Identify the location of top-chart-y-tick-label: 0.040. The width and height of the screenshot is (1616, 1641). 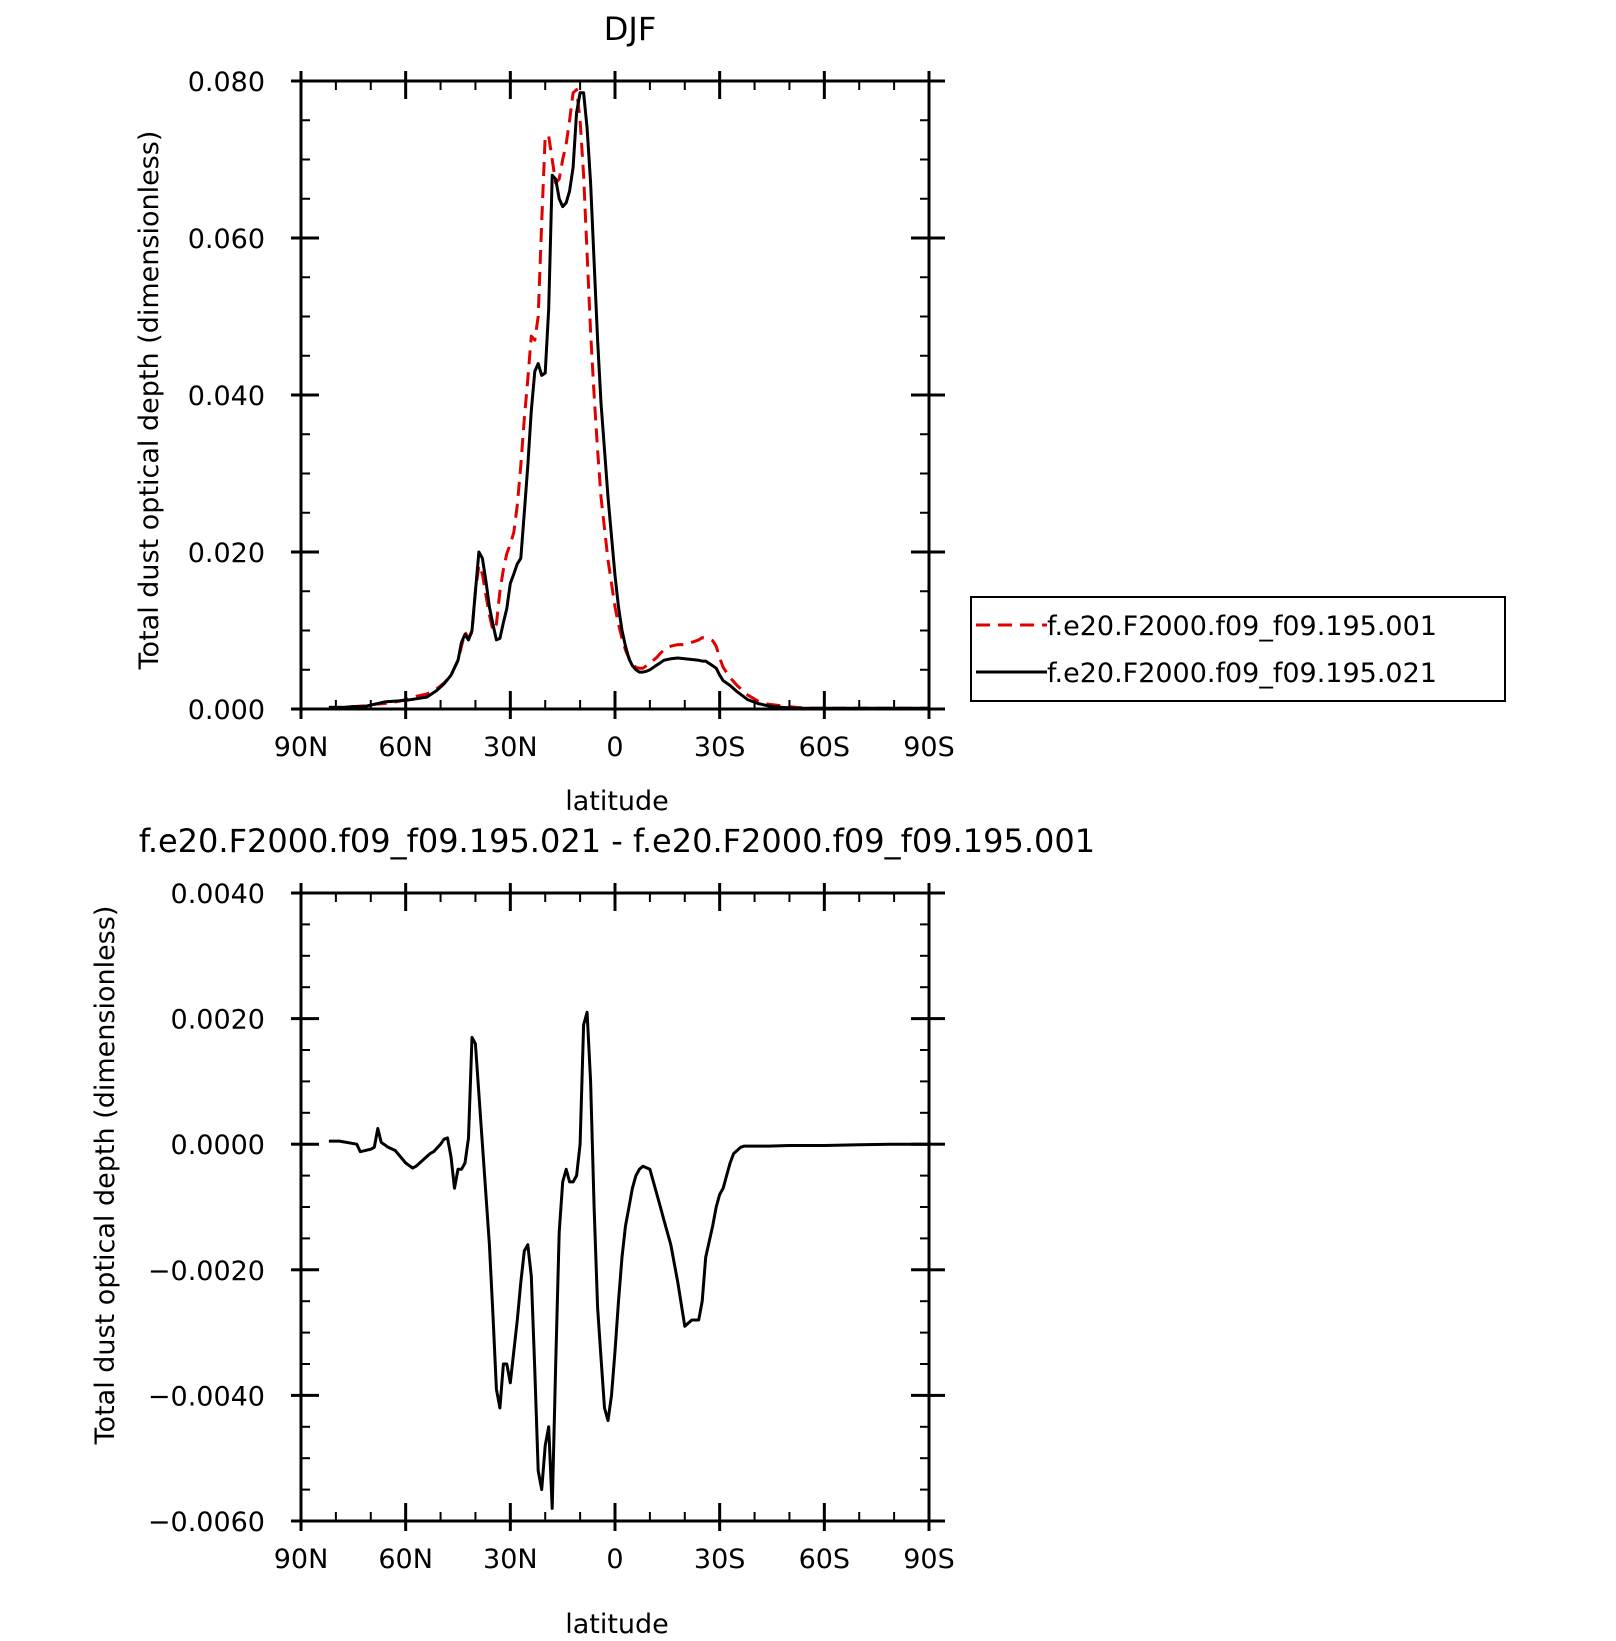
(226, 396).